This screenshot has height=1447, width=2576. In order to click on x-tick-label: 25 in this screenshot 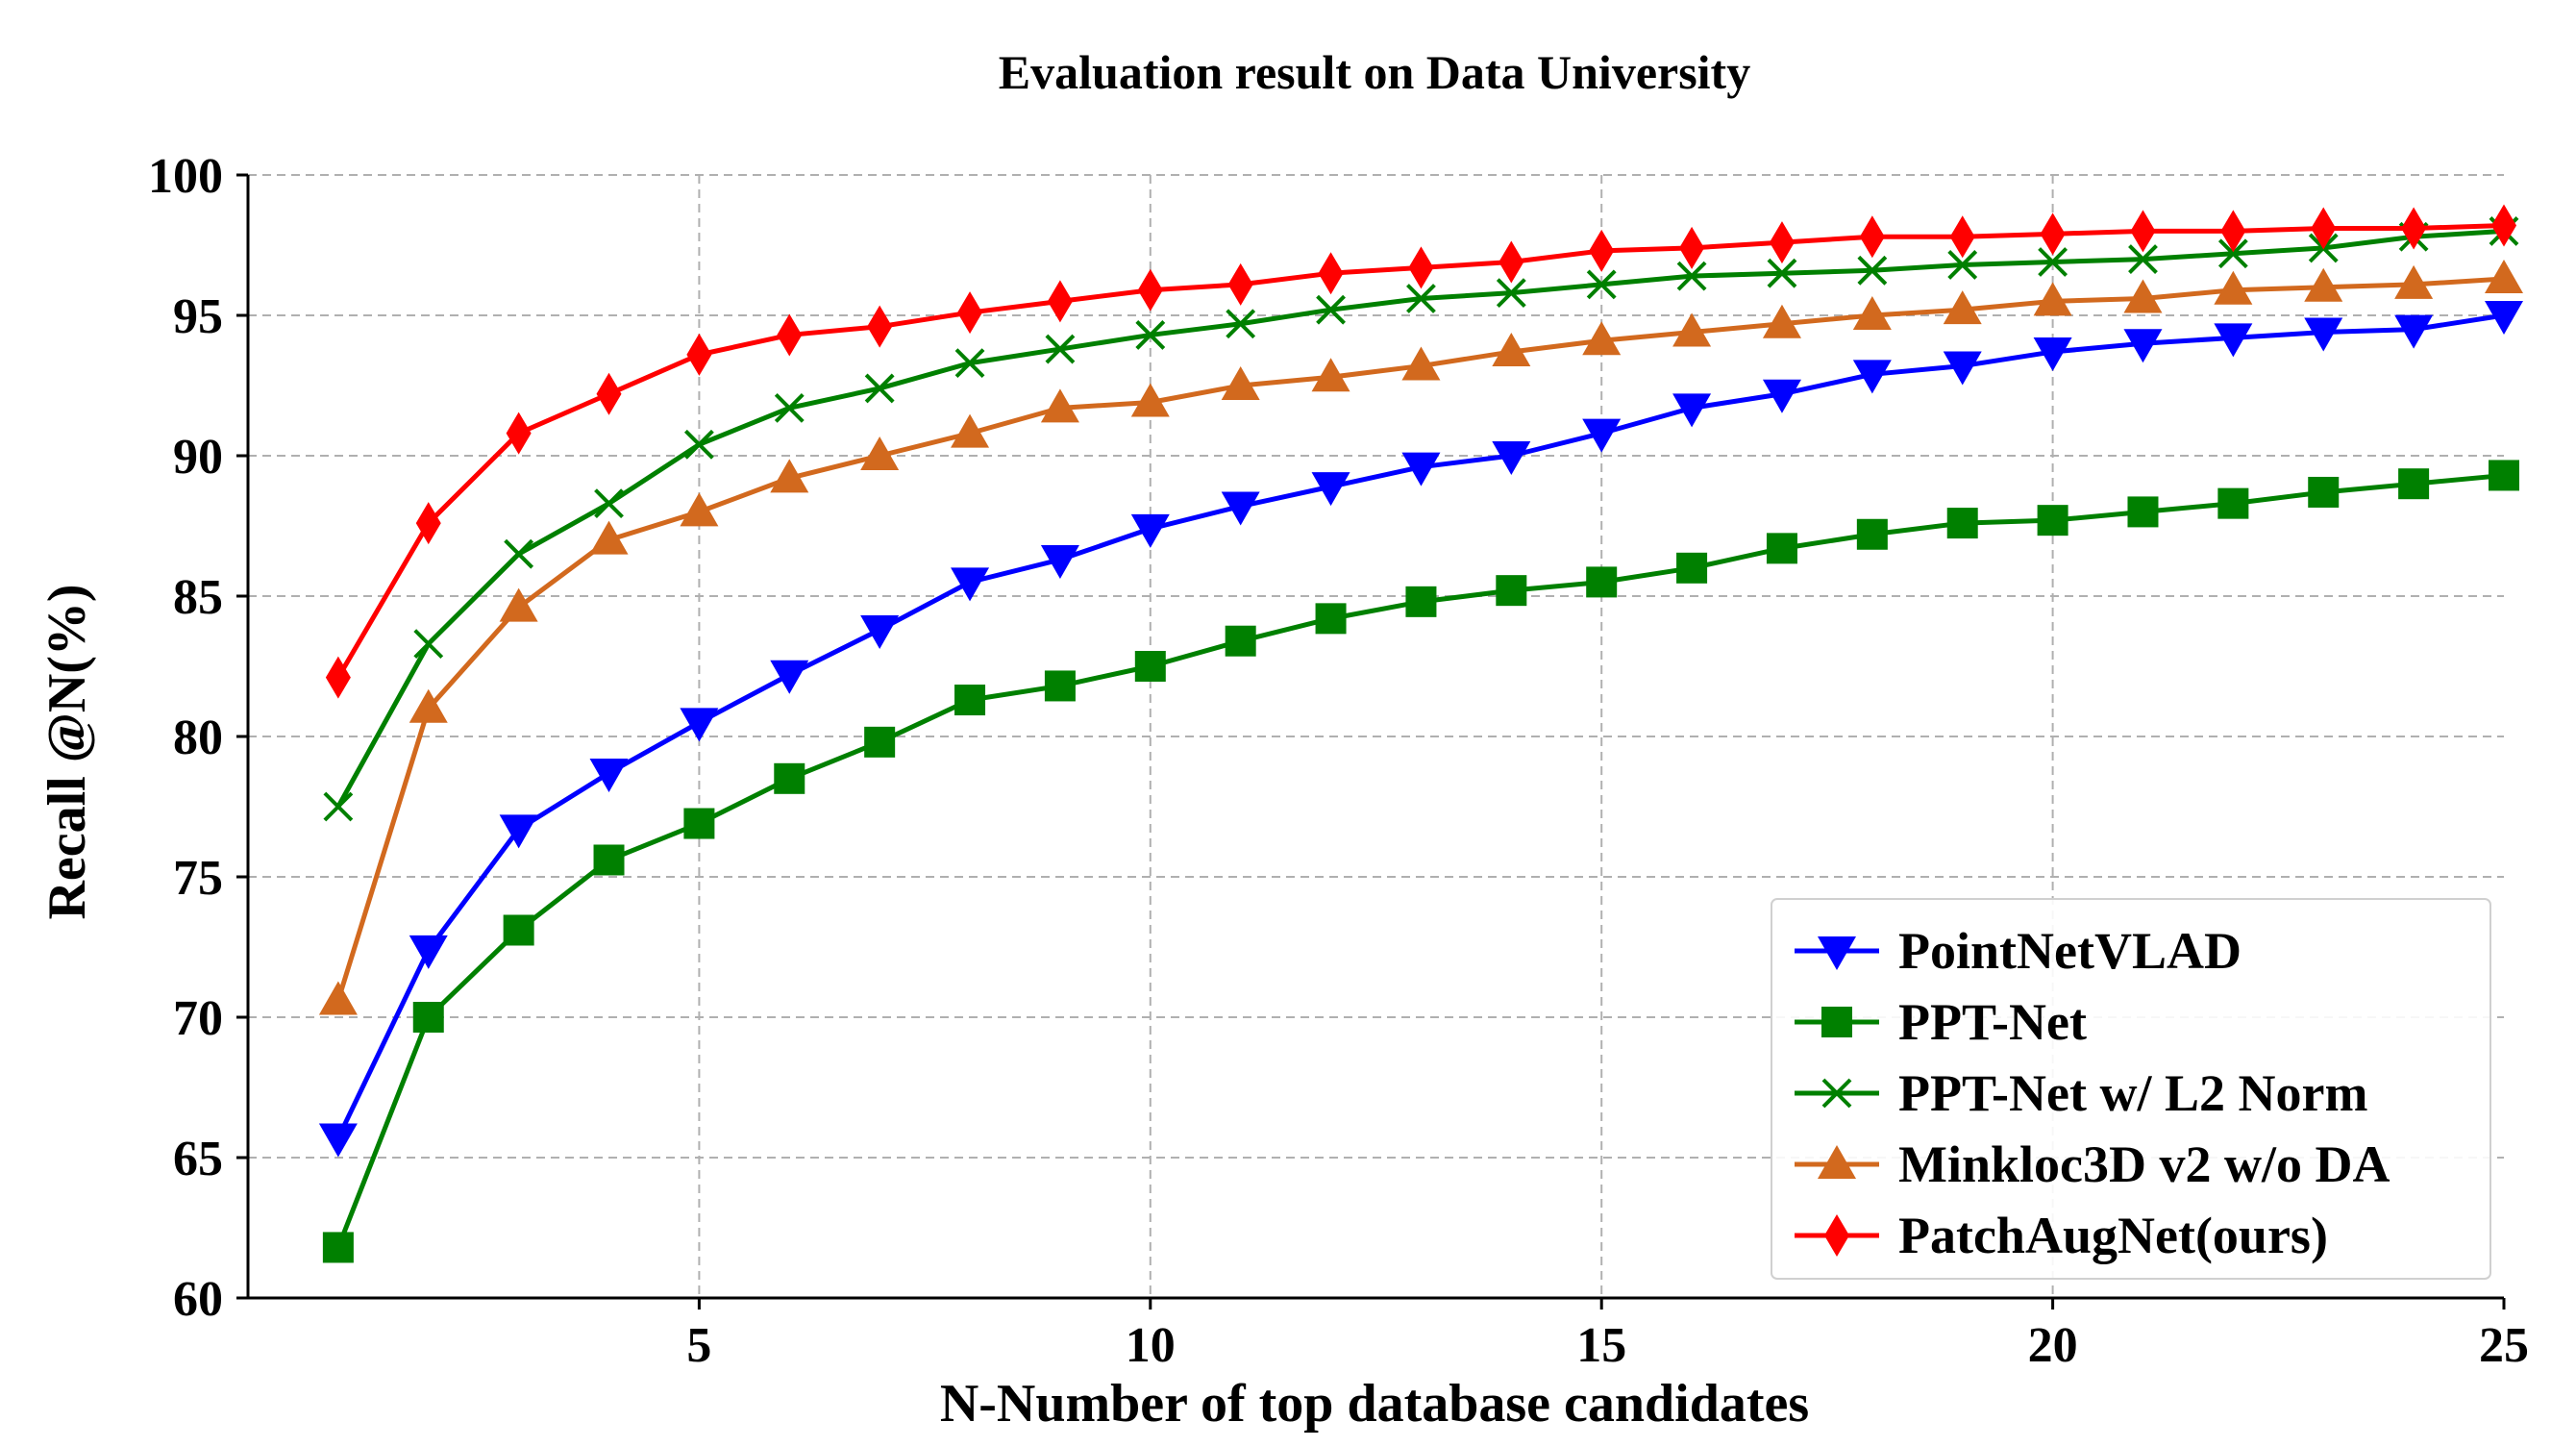, I will do `click(2504, 1345)`.